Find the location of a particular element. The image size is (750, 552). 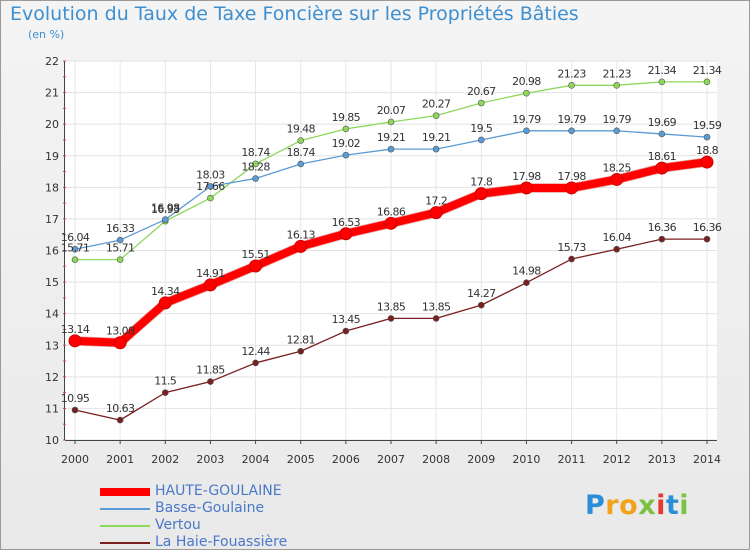

proxiti-logo: Proxiti is located at coordinates (637, 505).